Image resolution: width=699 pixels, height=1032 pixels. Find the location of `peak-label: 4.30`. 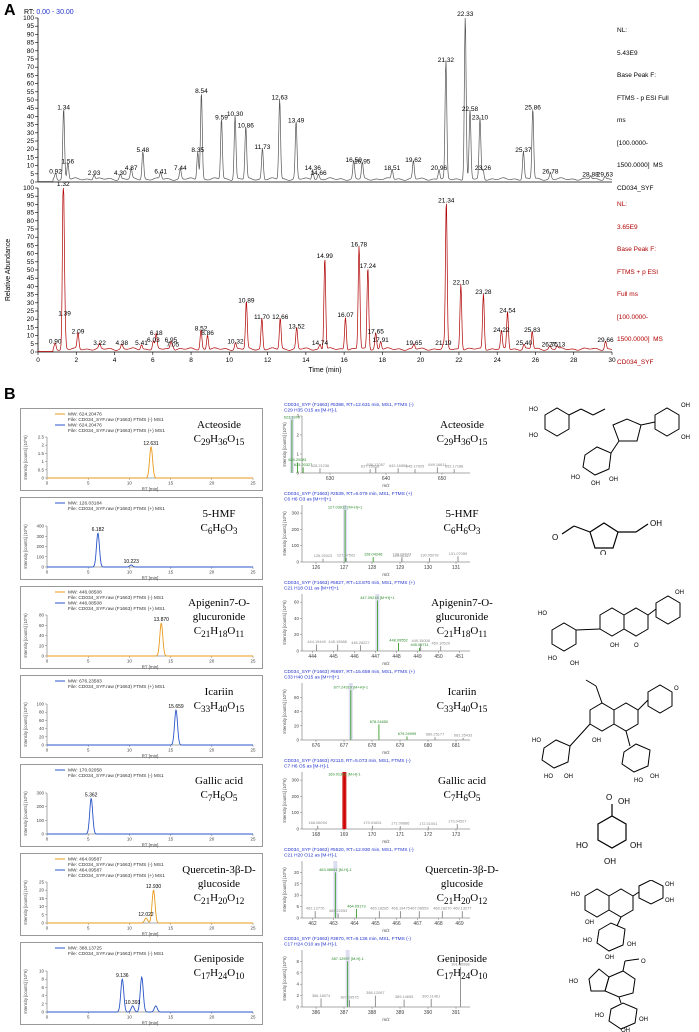

peak-label: 4.30 is located at coordinates (120, 173).